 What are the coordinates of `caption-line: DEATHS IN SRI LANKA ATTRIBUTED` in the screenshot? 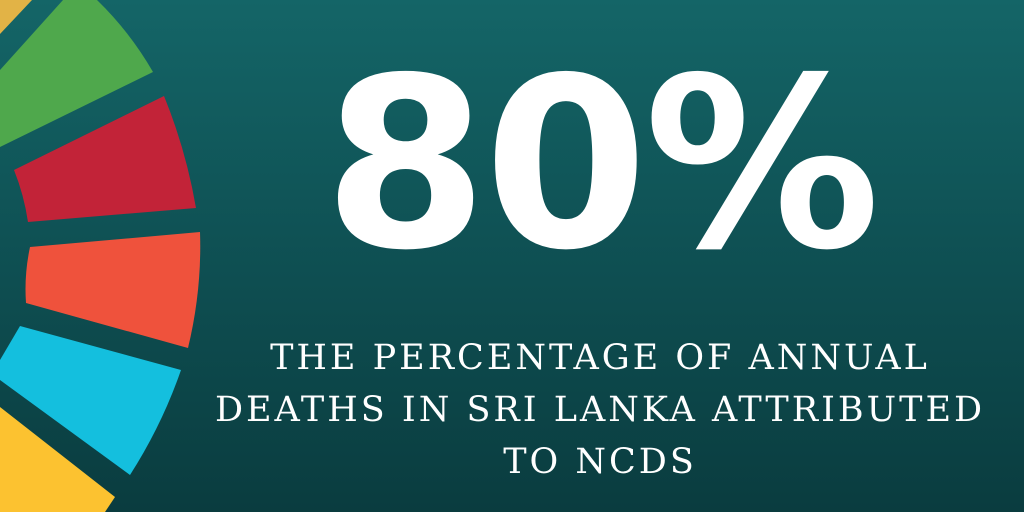 It's located at (600, 410).